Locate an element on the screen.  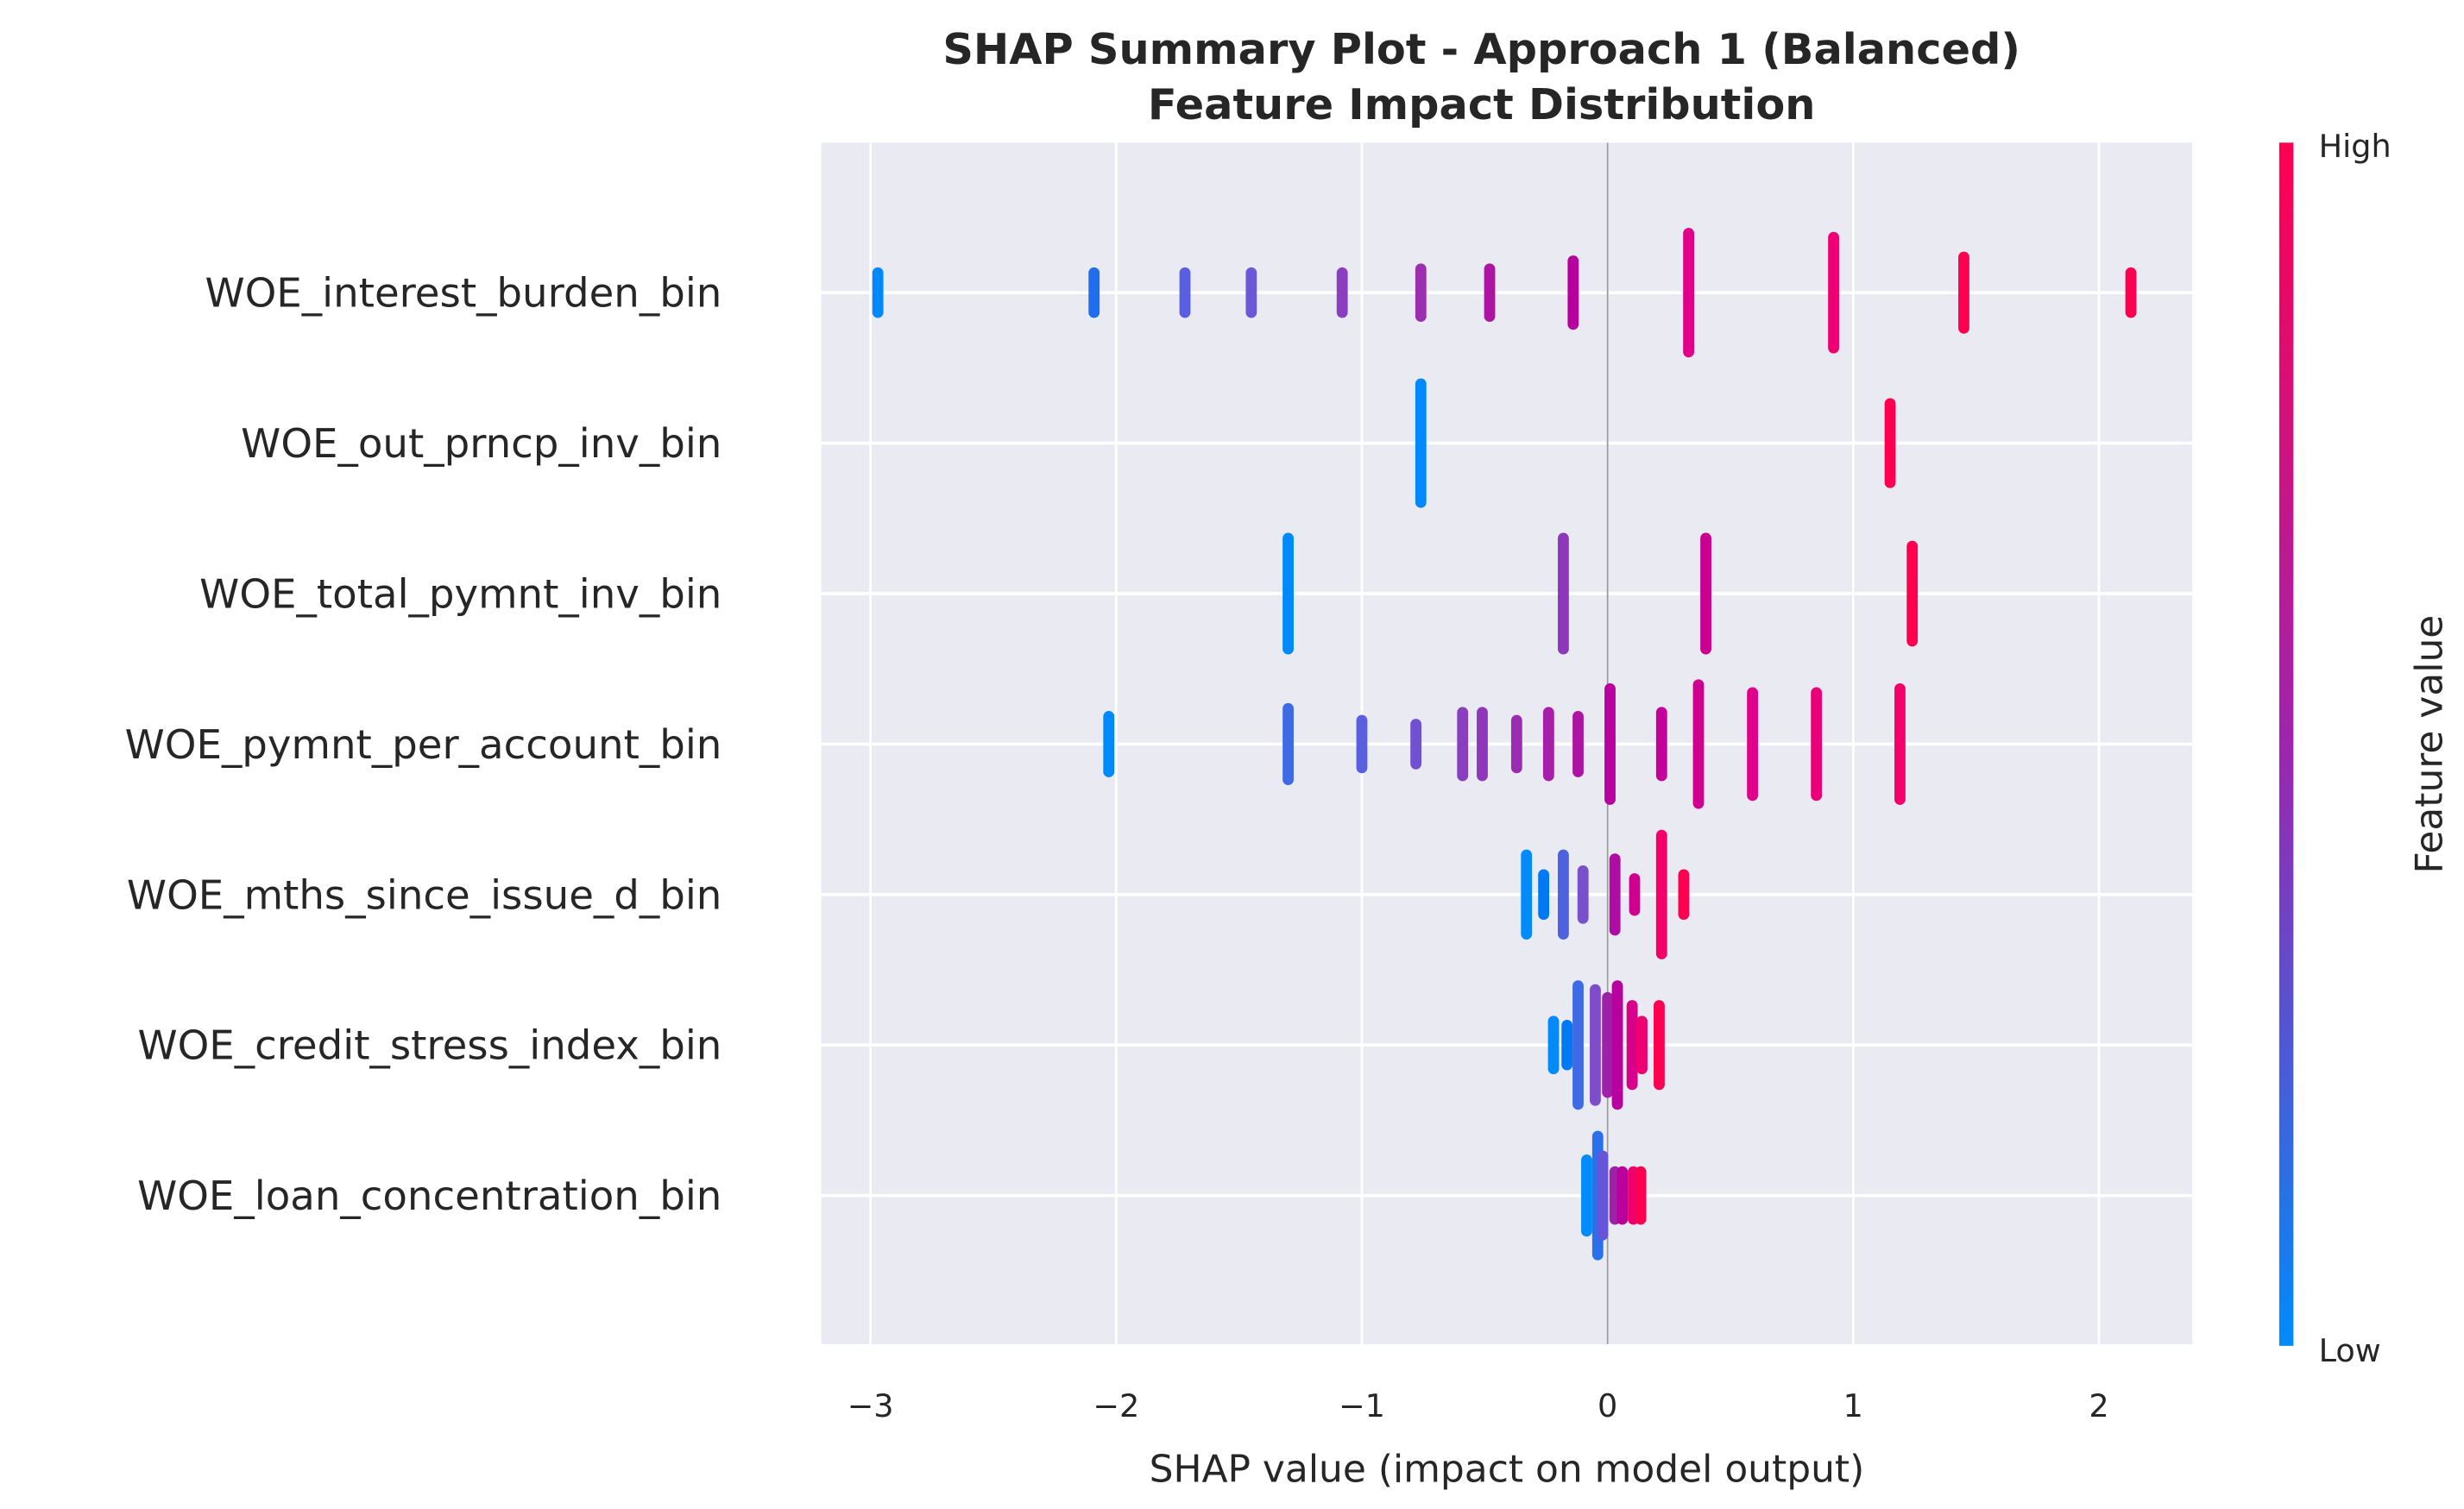
chart-subtitle: Feature Impact Distribution is located at coordinates (1482, 104).